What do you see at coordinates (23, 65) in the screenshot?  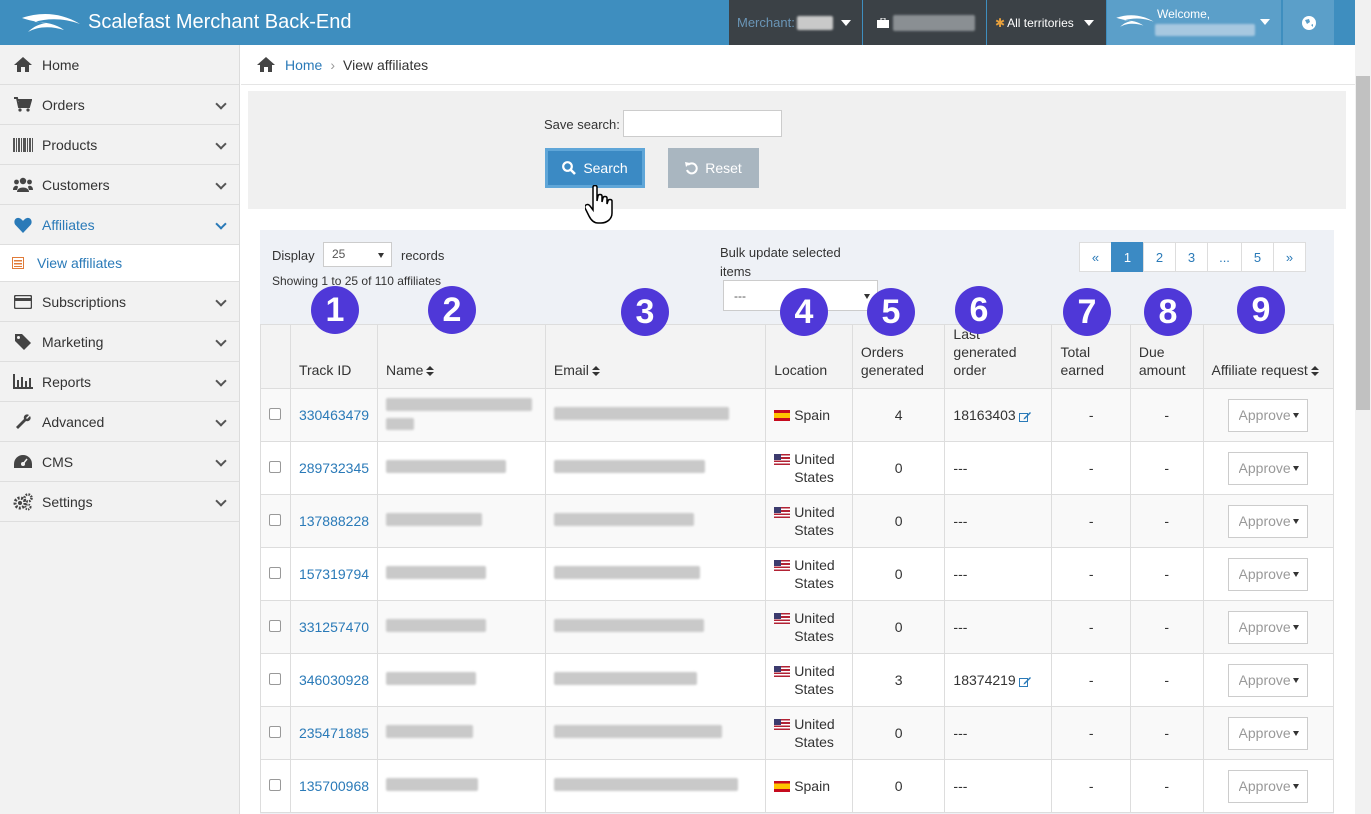 I see `home-icon` at bounding box center [23, 65].